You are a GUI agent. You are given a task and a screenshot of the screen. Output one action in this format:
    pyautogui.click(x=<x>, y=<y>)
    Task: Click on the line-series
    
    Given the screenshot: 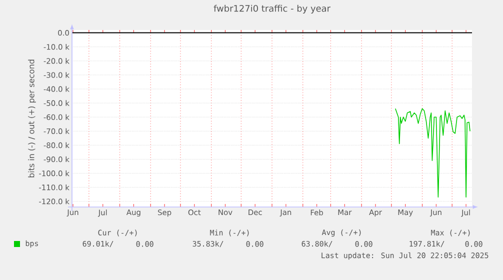 What is the action you would take?
    pyautogui.click(x=432, y=153)
    